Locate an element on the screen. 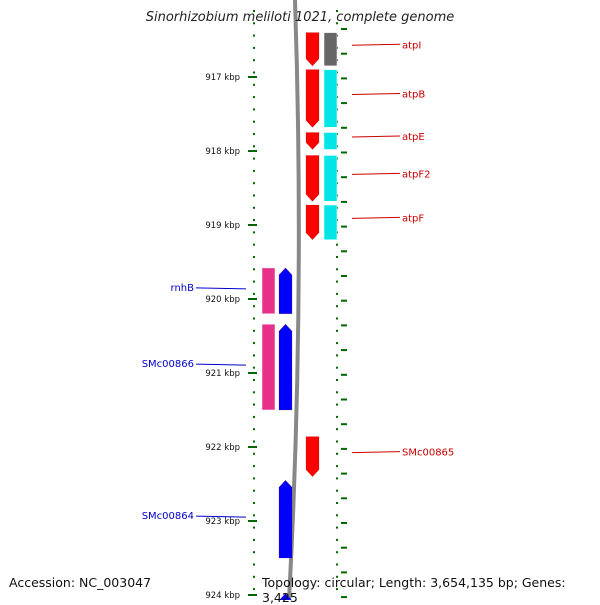 The image size is (600, 605). tick-label: 920 kbp is located at coordinates (222, 300).